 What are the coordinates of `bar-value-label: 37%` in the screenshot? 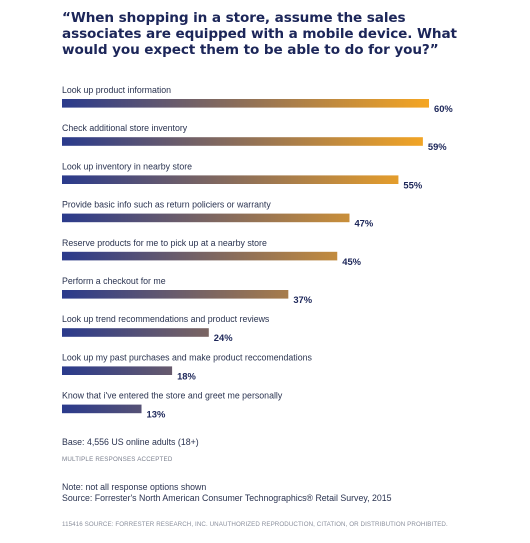 It's located at (302, 299).